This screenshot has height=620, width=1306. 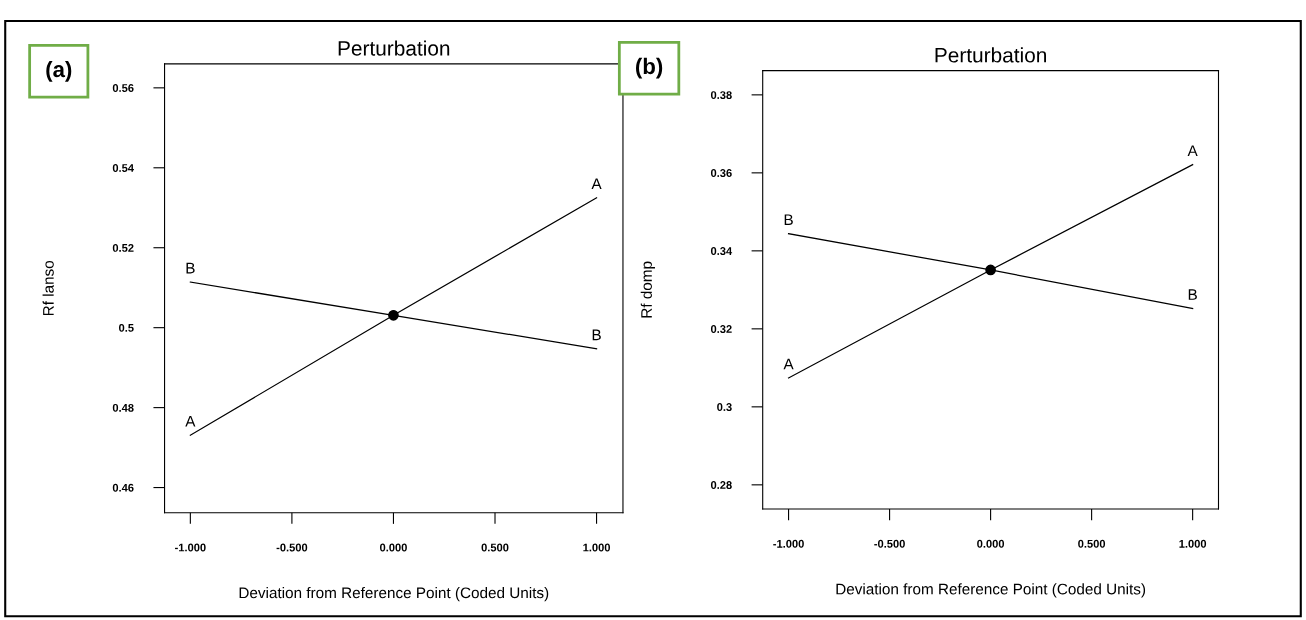 What do you see at coordinates (48, 288) in the screenshot?
I see `y-axis-title: Rf lanso` at bounding box center [48, 288].